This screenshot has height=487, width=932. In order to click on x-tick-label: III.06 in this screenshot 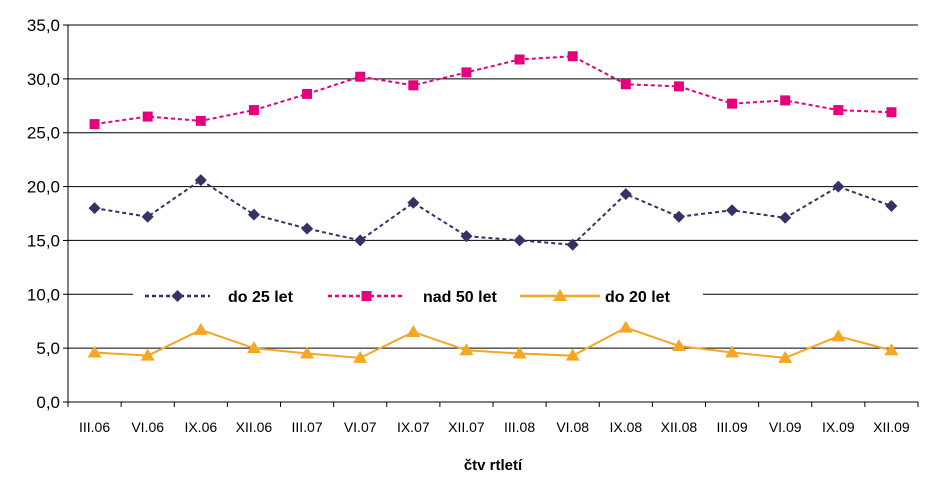, I will do `click(94, 427)`.